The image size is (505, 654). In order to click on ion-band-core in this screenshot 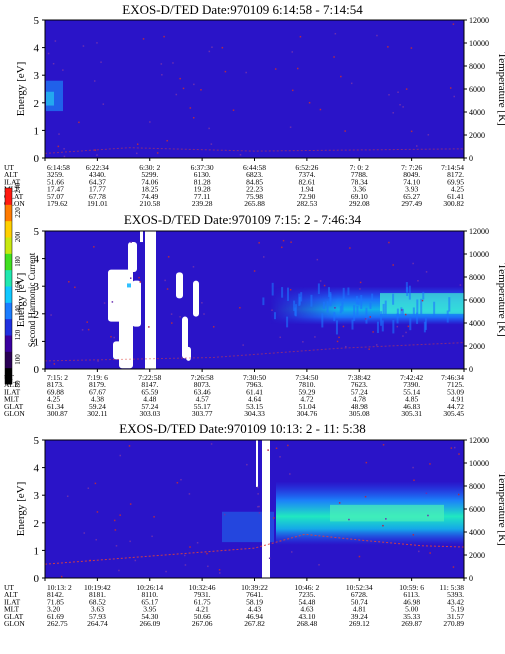, I will do `click(387, 513)`.